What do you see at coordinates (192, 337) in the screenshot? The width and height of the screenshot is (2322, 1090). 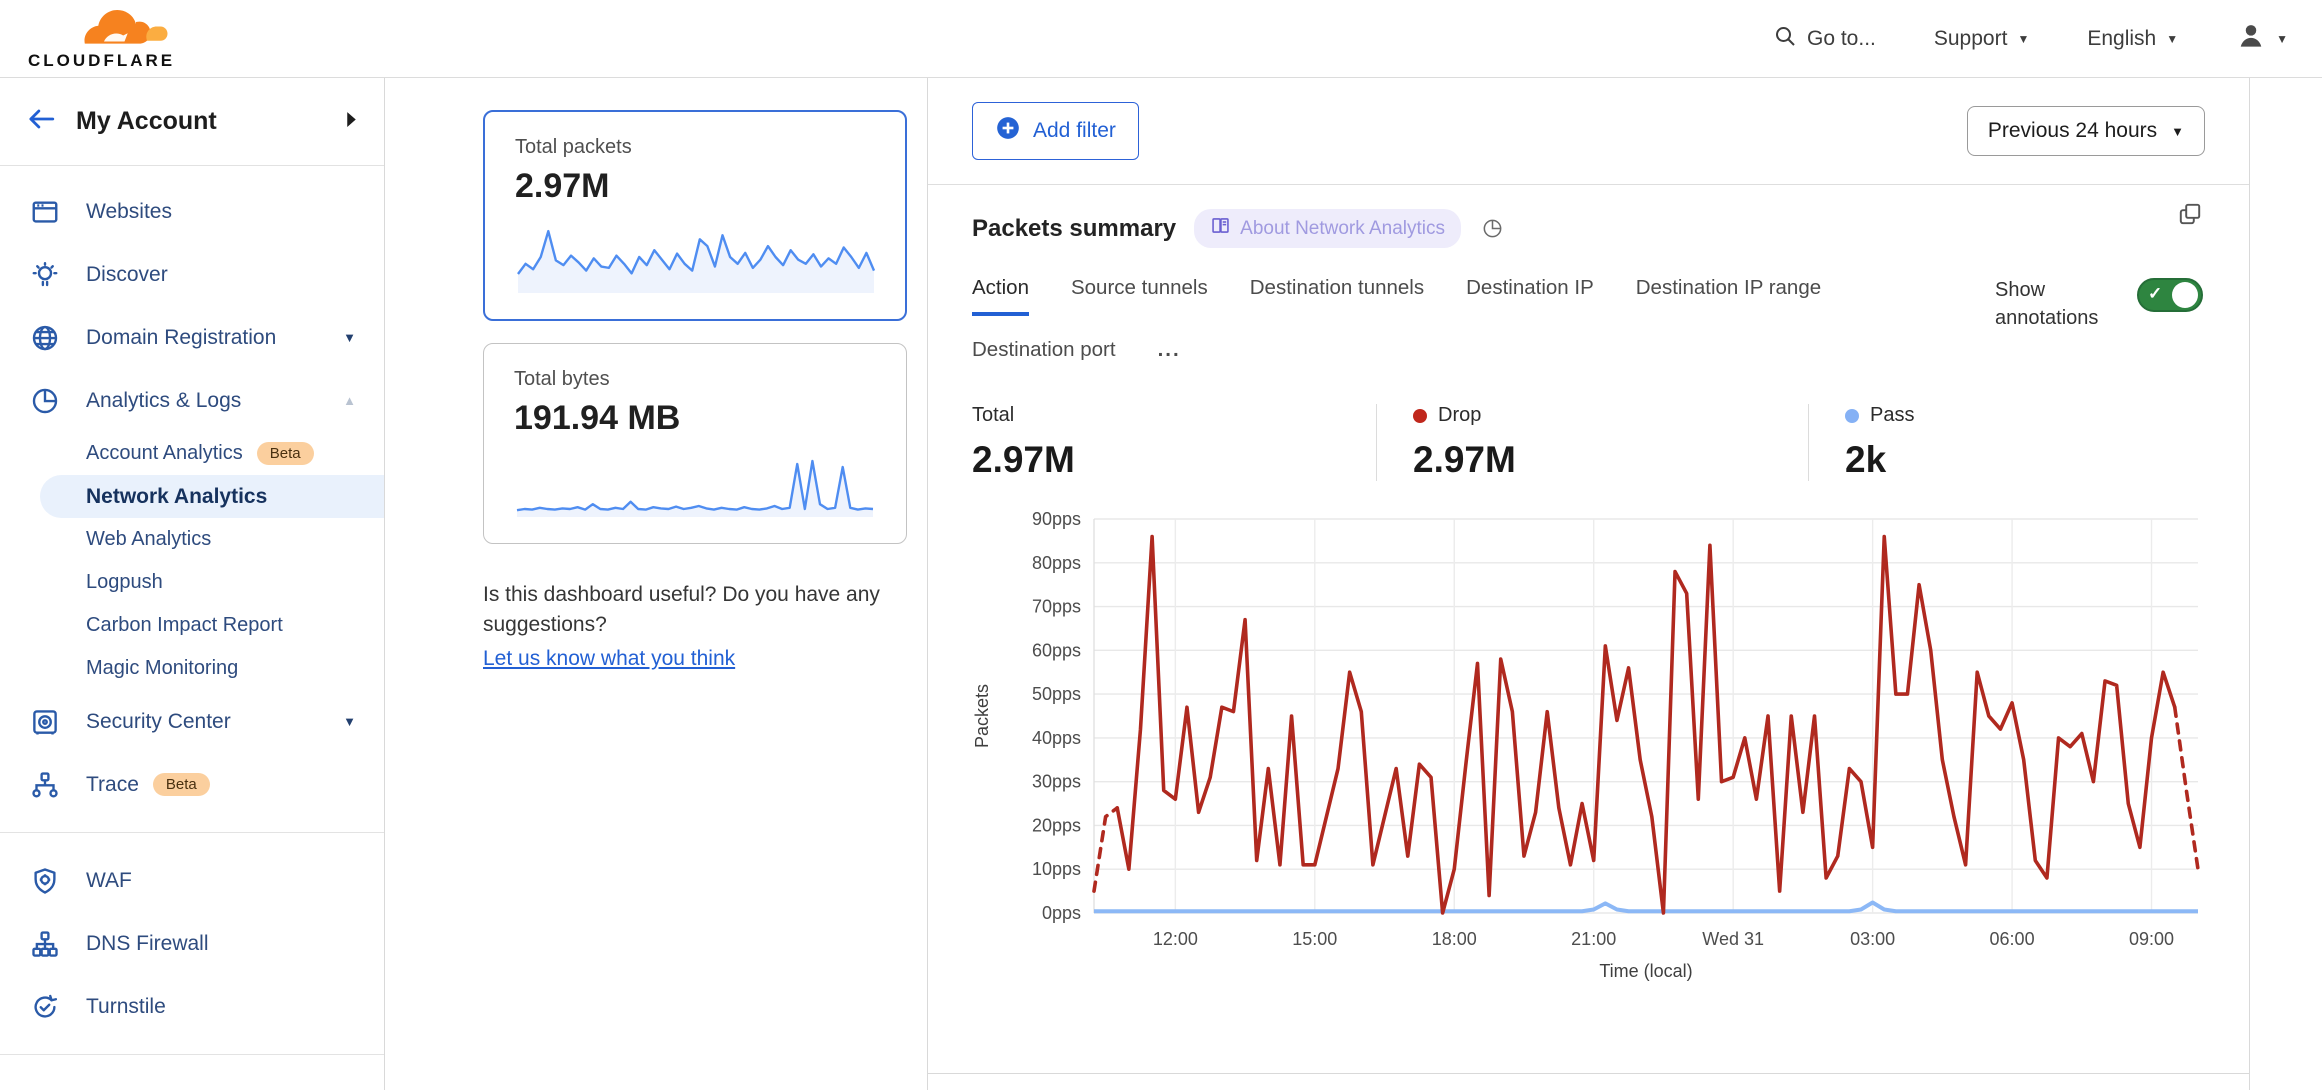 I see `sidebar-item-domain-registration: Domain Registration ▼` at bounding box center [192, 337].